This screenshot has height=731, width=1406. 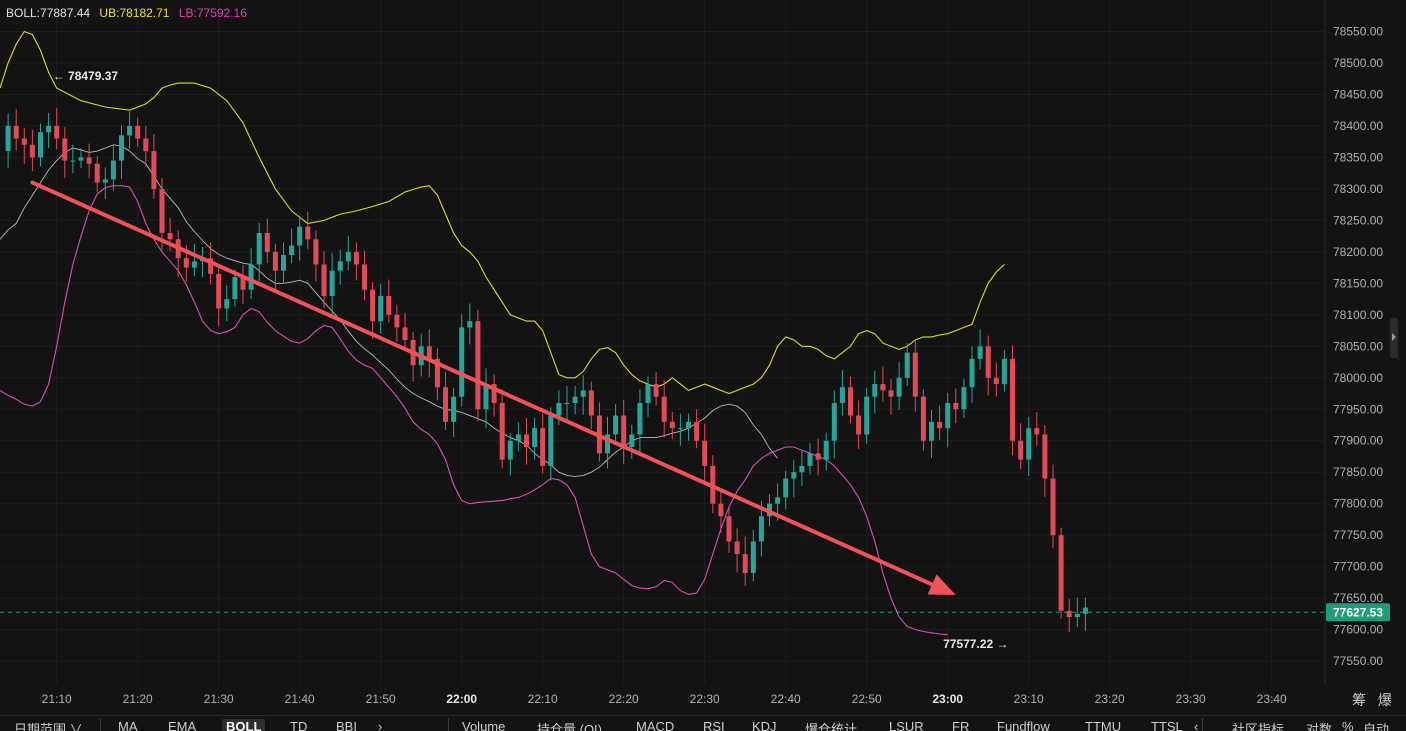 I want to click on toolbar-item-11: KDJ, so click(x=764, y=725).